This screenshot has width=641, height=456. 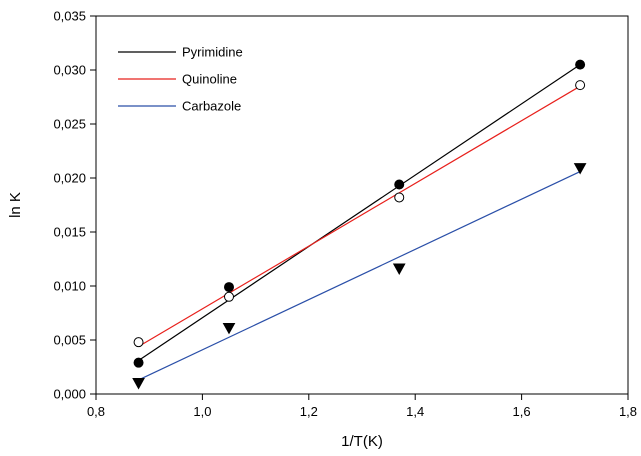 I want to click on x-tick-label: 1,6, so click(x=522, y=411).